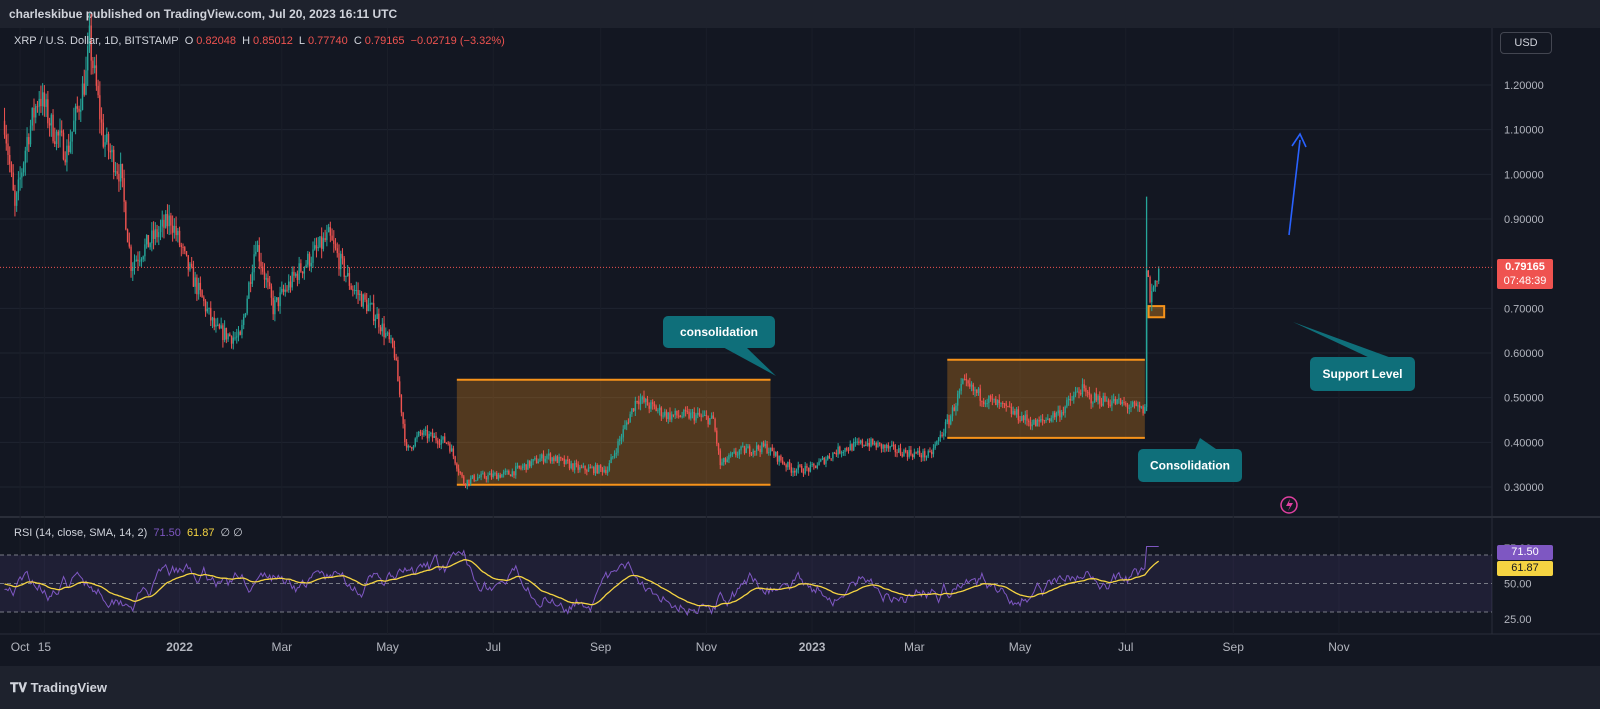 The height and width of the screenshot is (709, 1600). What do you see at coordinates (1518, 585) in the screenshot?
I see `rsi-tick-label: 50.00` at bounding box center [1518, 585].